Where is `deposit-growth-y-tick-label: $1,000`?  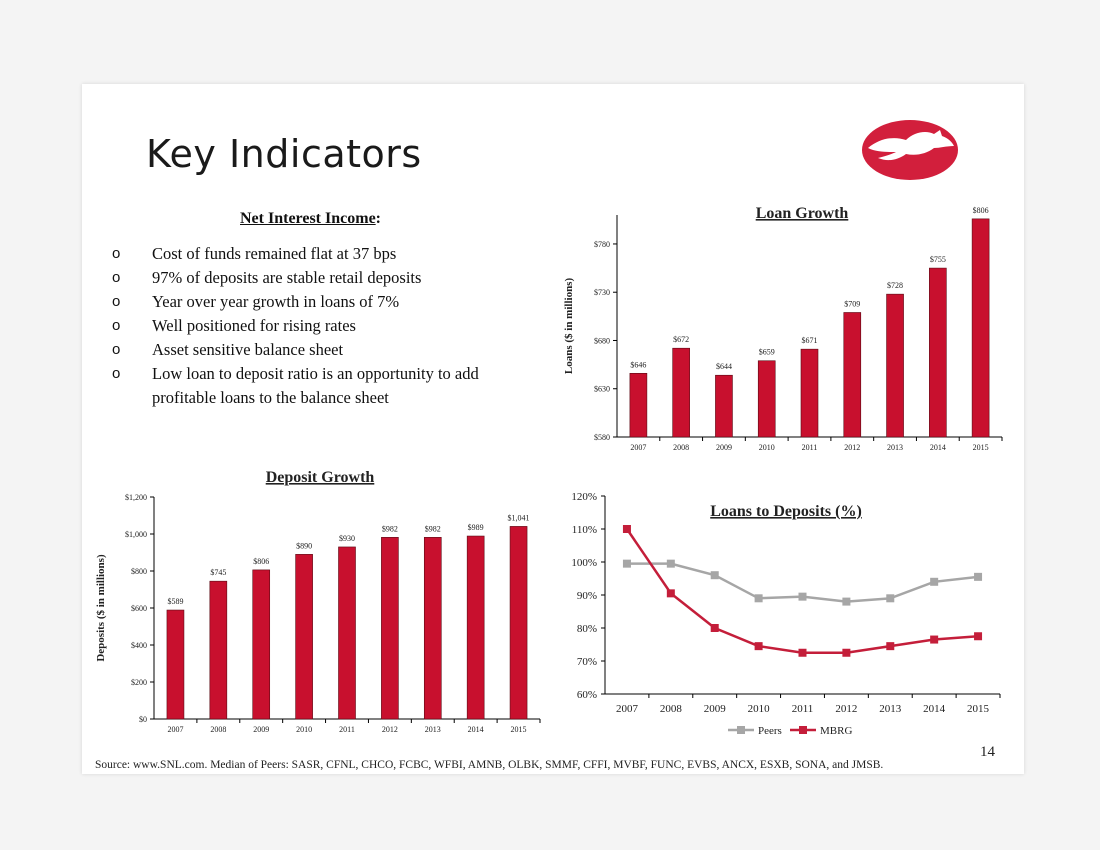 deposit-growth-y-tick-label: $1,000 is located at coordinates (136, 534).